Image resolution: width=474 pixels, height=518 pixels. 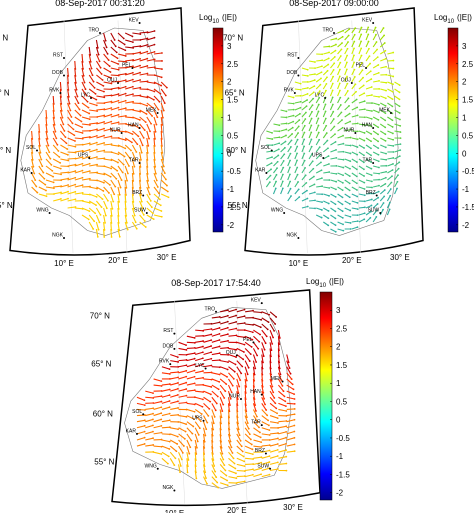 I want to click on label-part: (|E|), so click(x=336, y=281).